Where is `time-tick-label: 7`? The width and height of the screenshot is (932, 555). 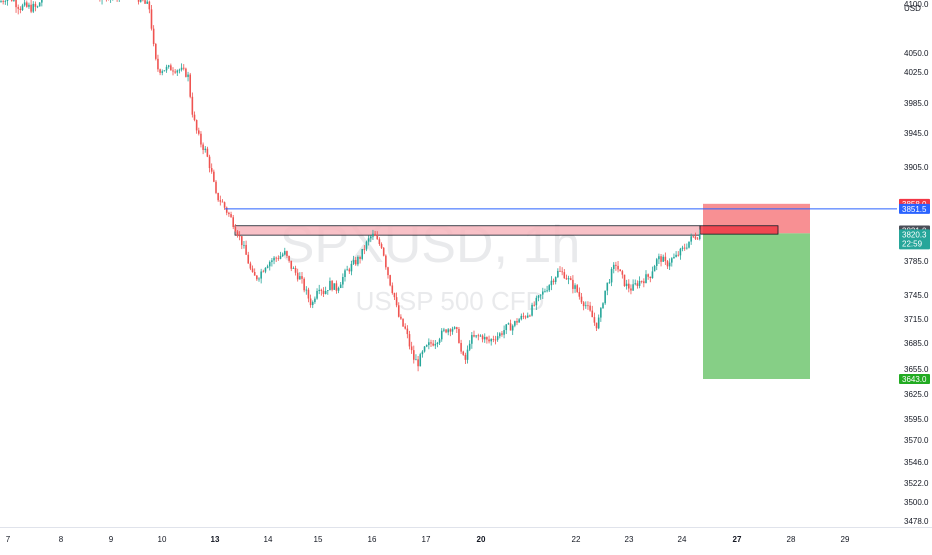
time-tick-label: 7 is located at coordinates (8, 539).